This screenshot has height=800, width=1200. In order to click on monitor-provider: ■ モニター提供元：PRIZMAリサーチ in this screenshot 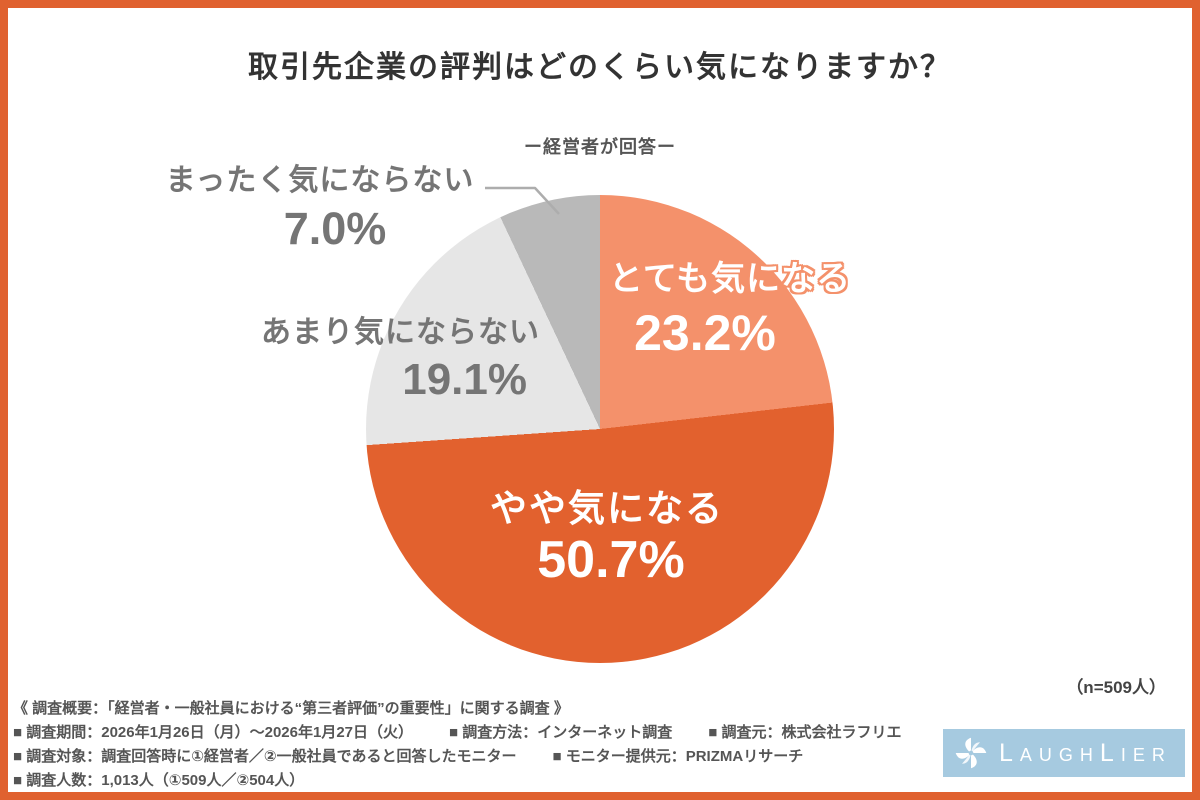, I will do `click(678, 756)`.